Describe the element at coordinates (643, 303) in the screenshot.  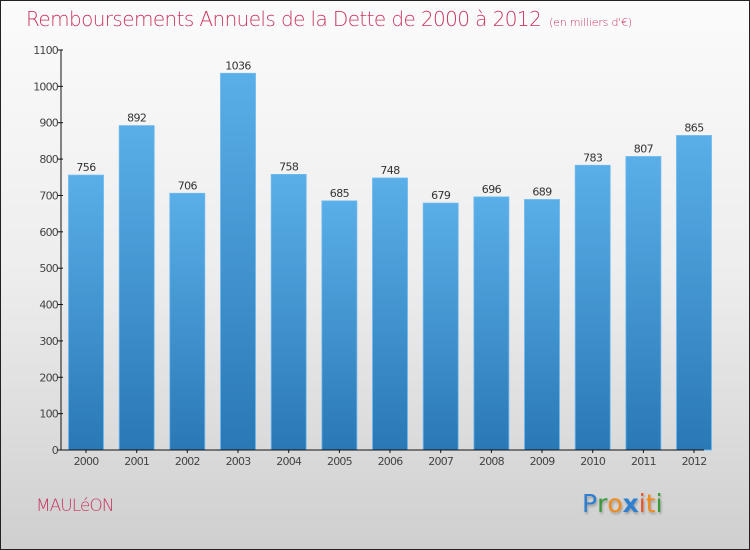
I see `bar-2011` at that location.